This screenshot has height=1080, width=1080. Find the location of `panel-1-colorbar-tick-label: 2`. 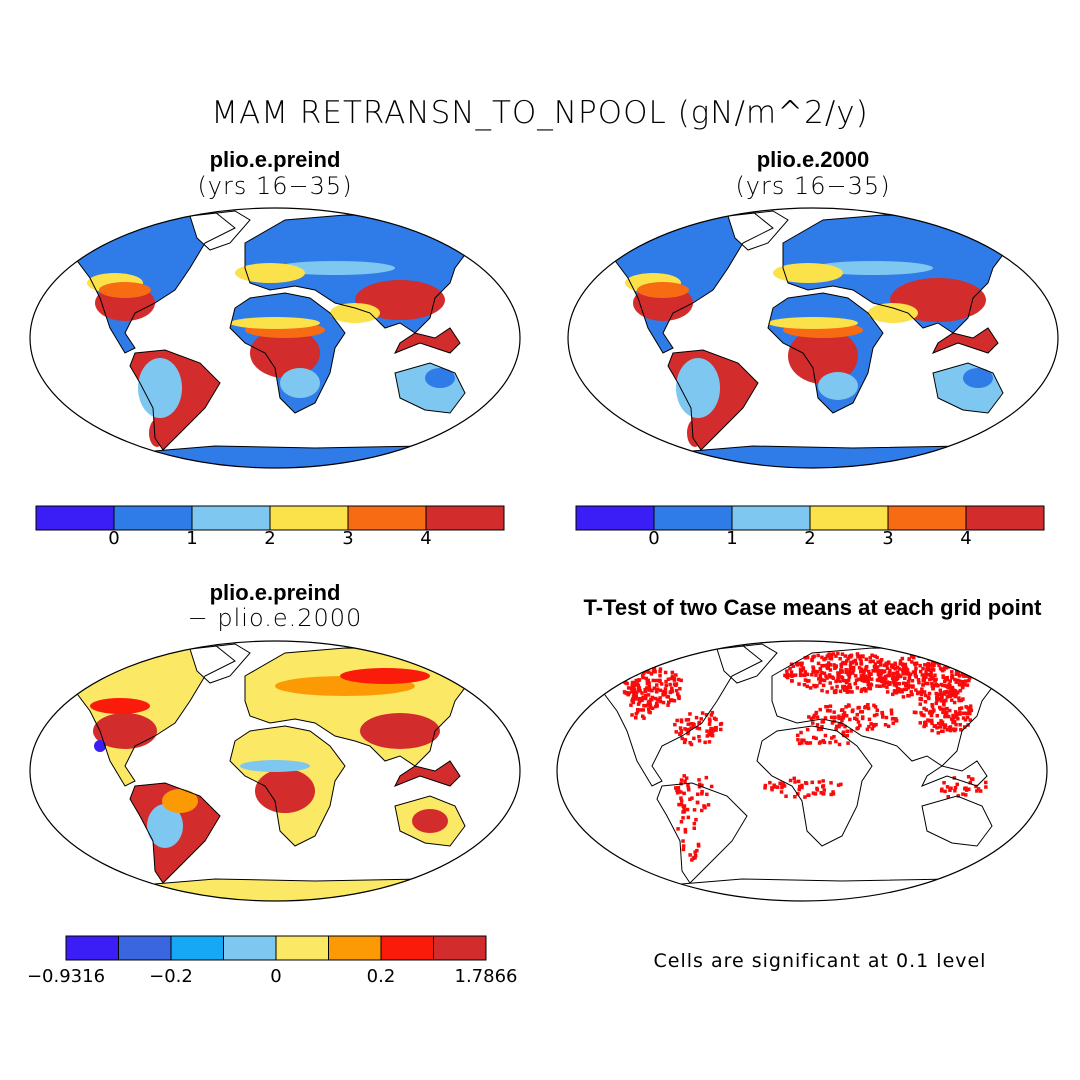

panel-1-colorbar-tick-label: 2 is located at coordinates (269, 536).